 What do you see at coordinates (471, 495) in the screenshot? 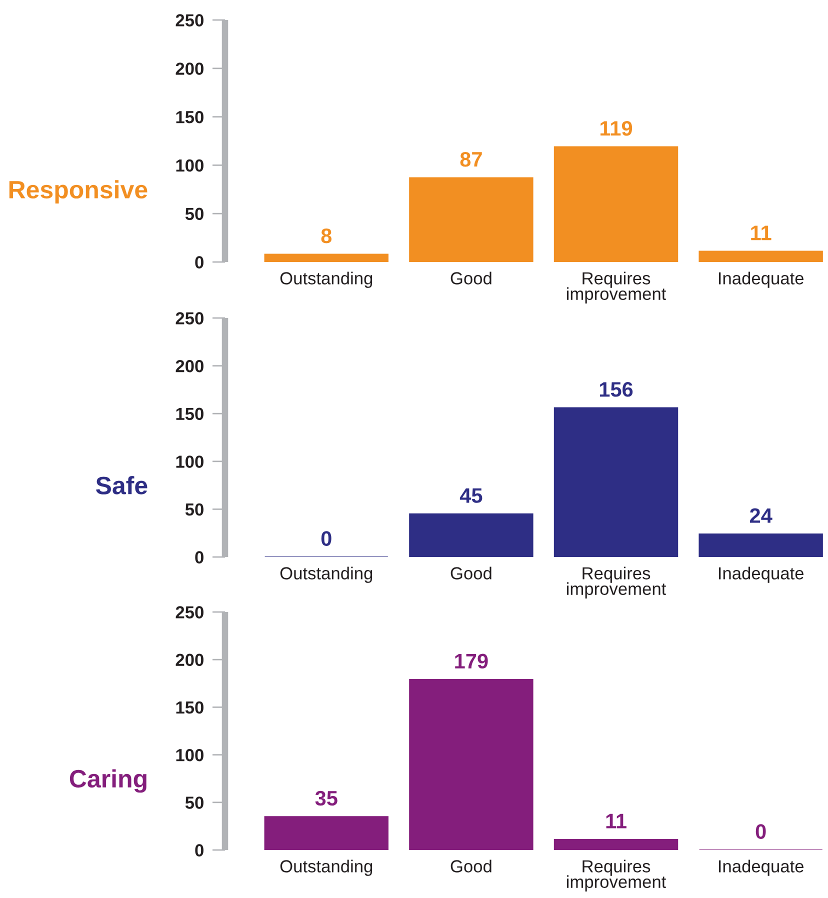
I see `data-label: 45` at bounding box center [471, 495].